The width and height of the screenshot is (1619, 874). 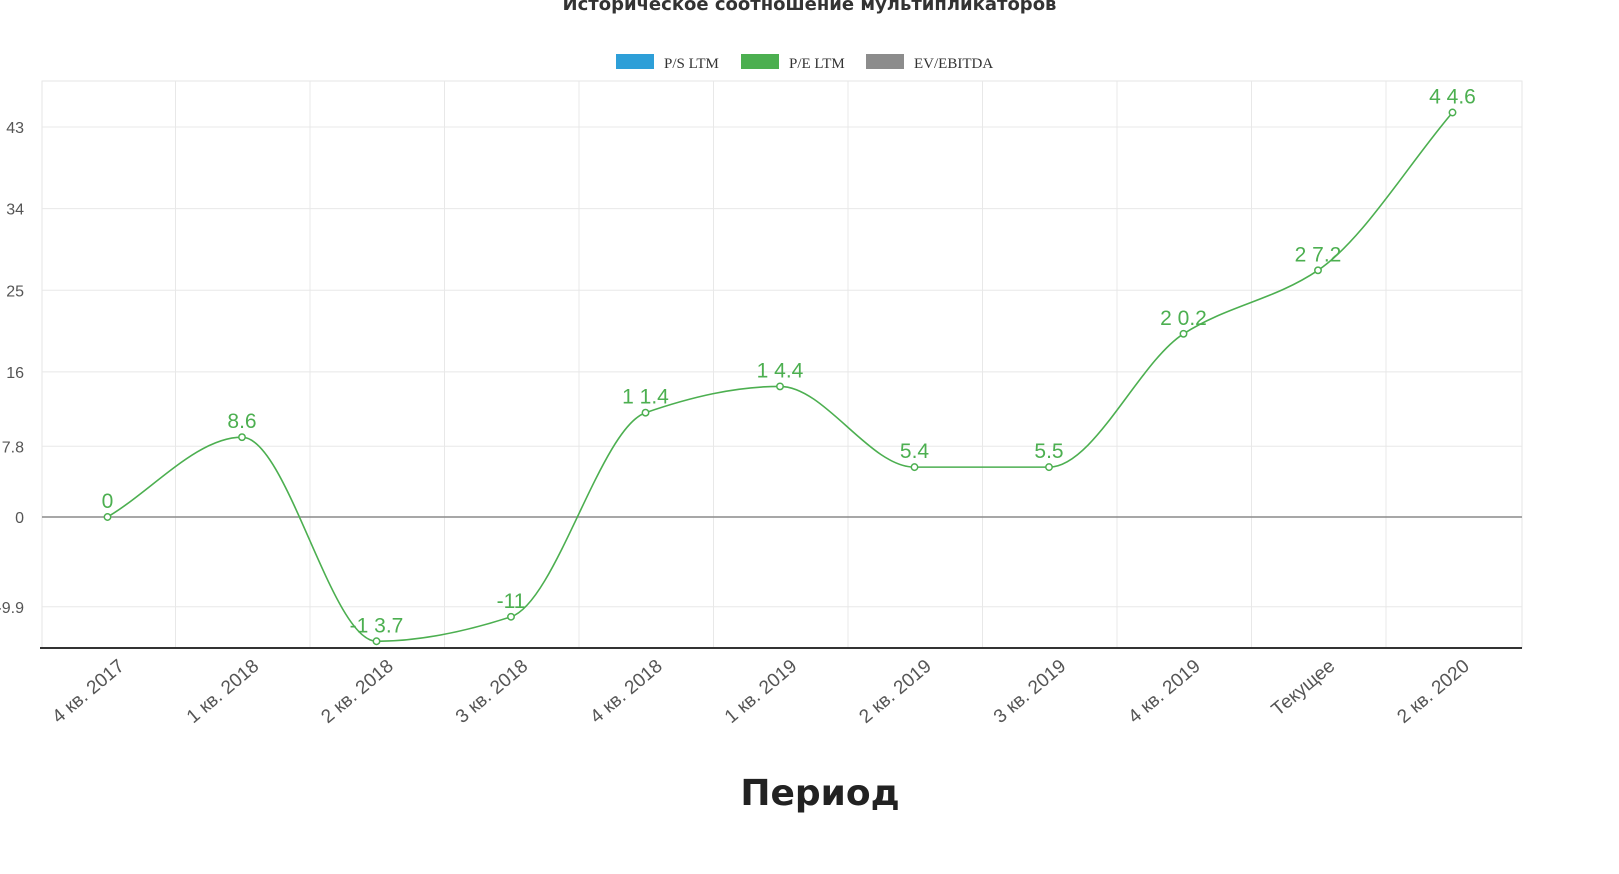 I want to click on legend-label: EV/EBITDA, so click(x=953, y=64).